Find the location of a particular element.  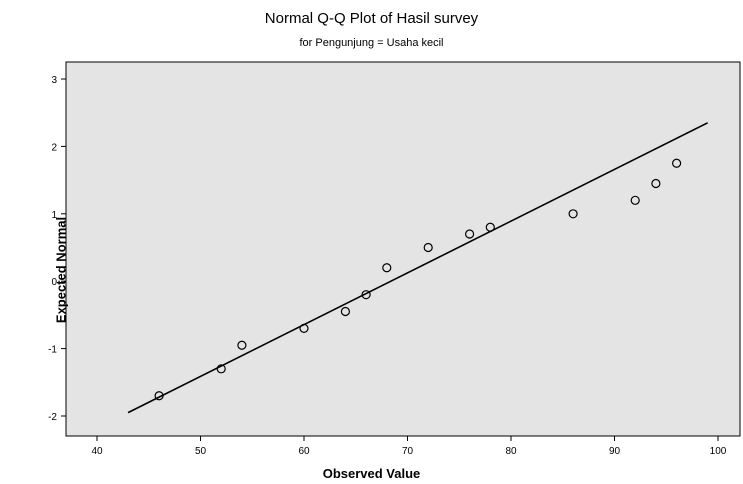

y-tick-label: -2 is located at coordinates (52, 417).